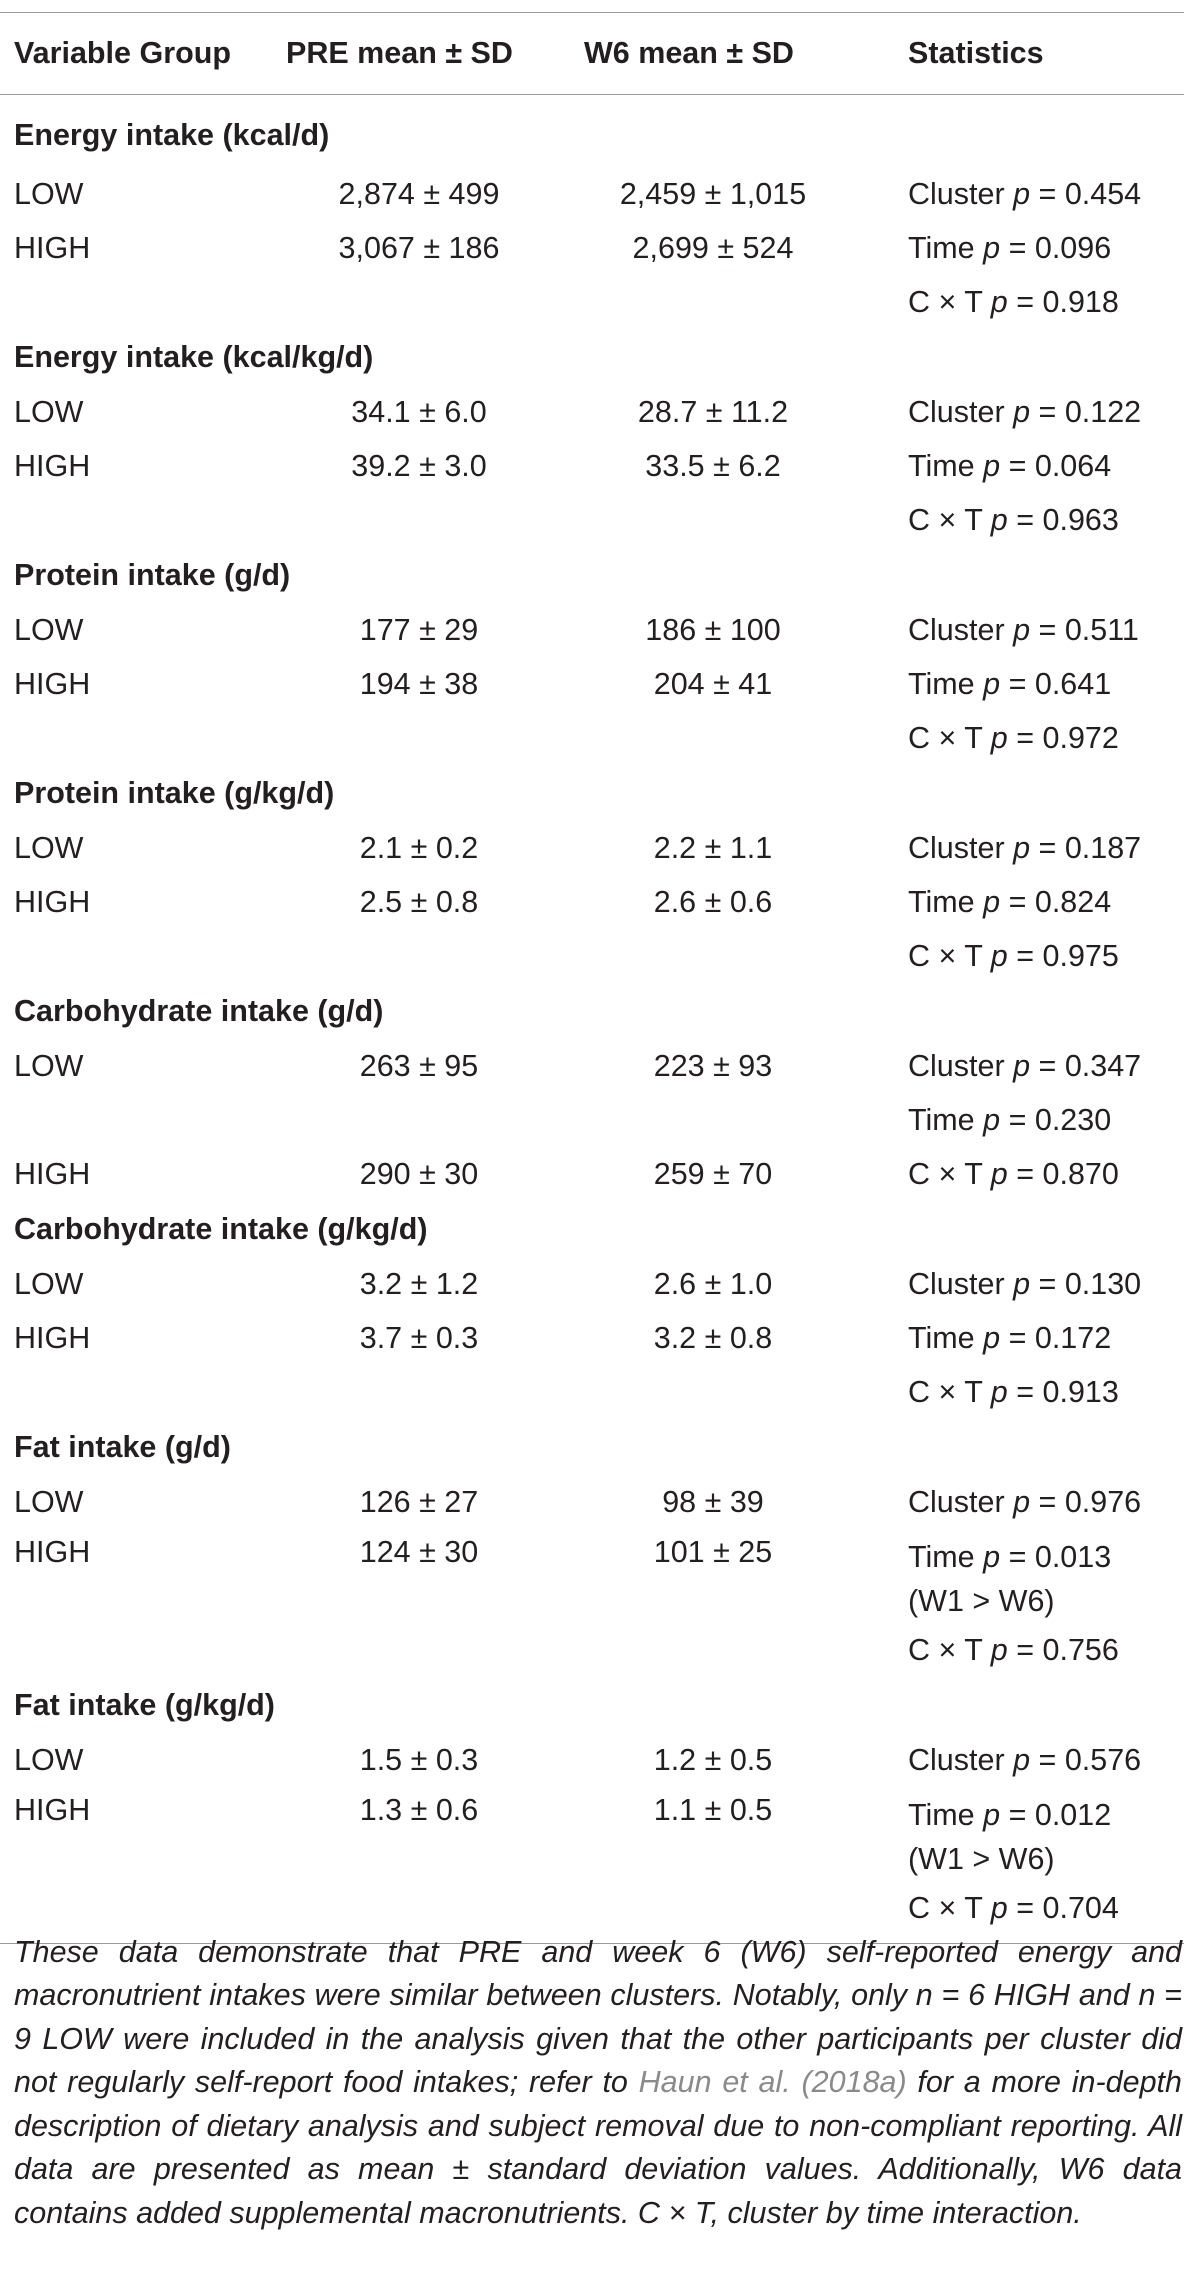 Image resolution: width=1200 pixels, height=2296 pixels. What do you see at coordinates (713, 1283) in the screenshot?
I see `w6-value: 2.6 ± 1.0` at bounding box center [713, 1283].